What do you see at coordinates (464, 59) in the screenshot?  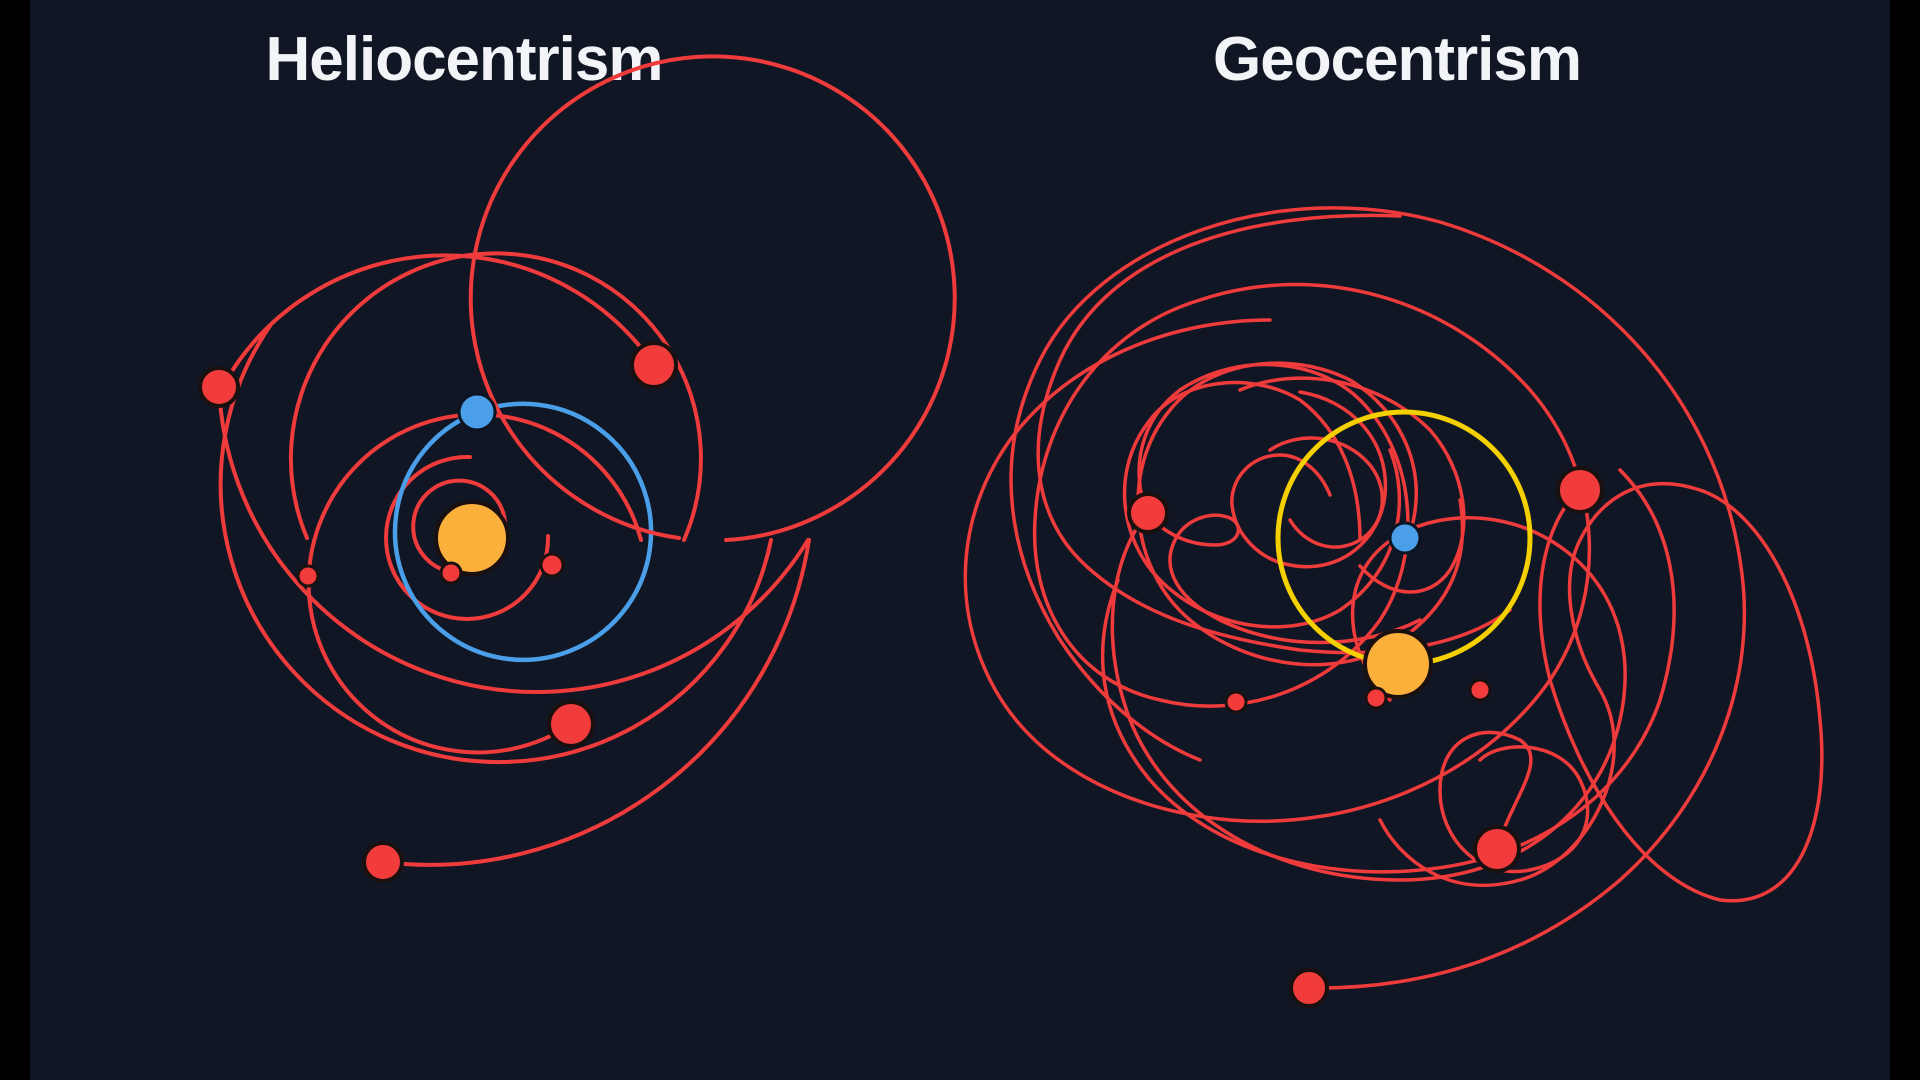 I see `heliocentrism-title: Heliocentrism` at bounding box center [464, 59].